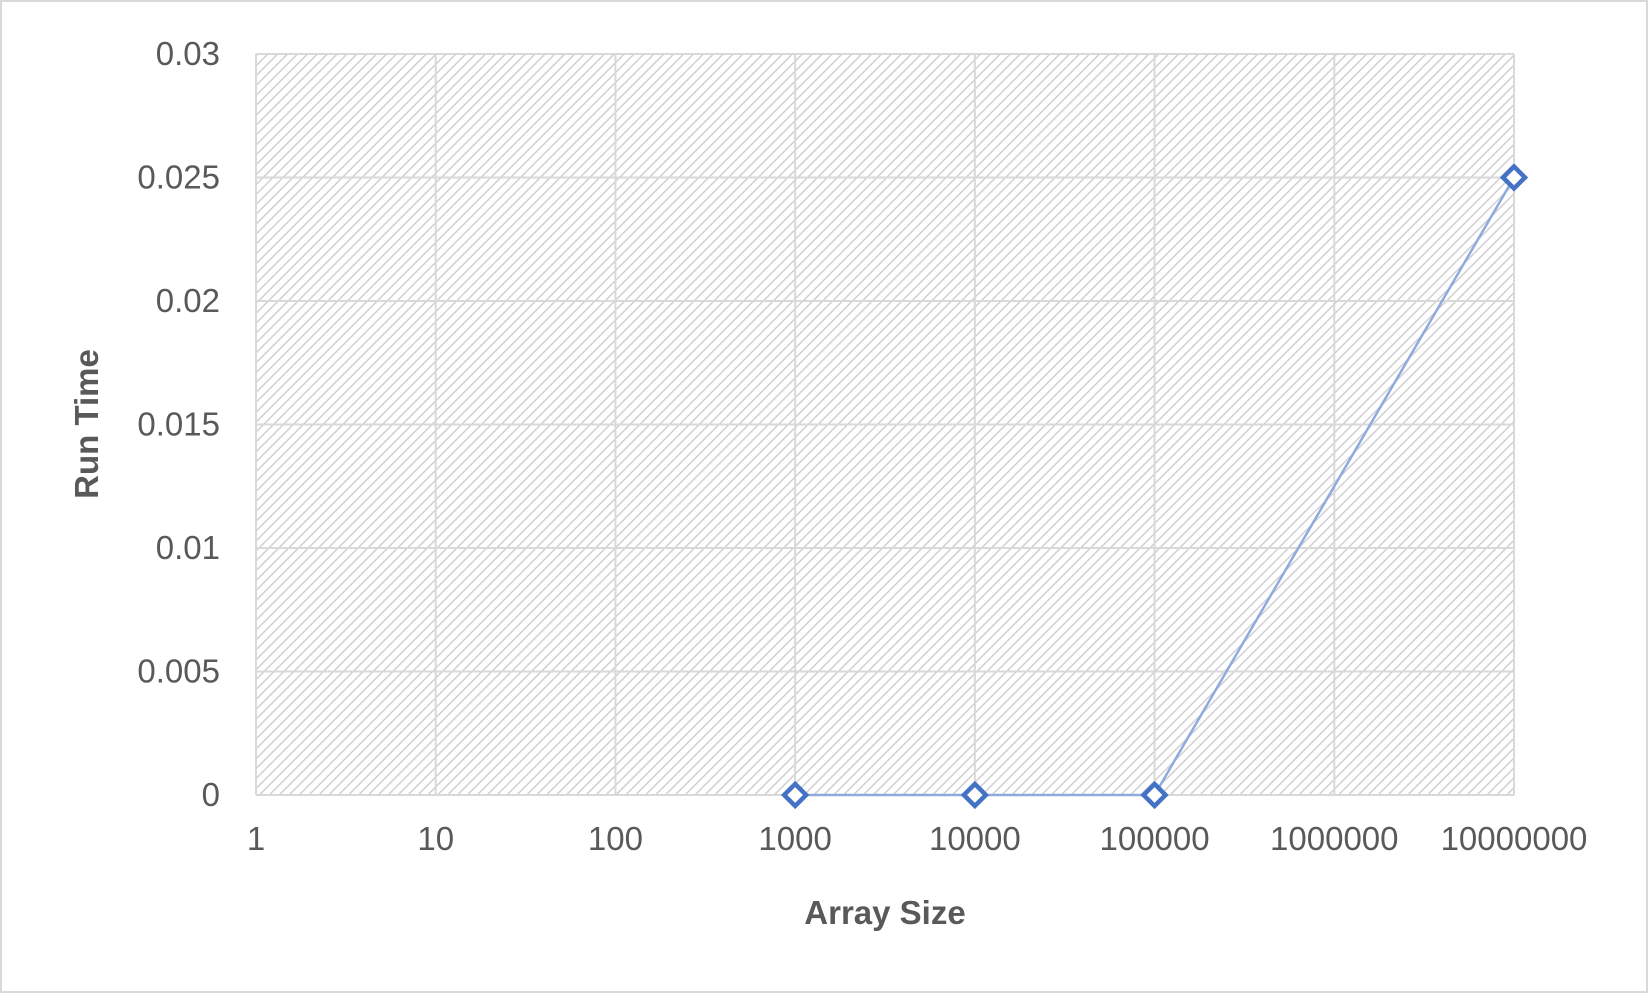  I want to click on y-axis-title: Run Time, so click(86, 424).